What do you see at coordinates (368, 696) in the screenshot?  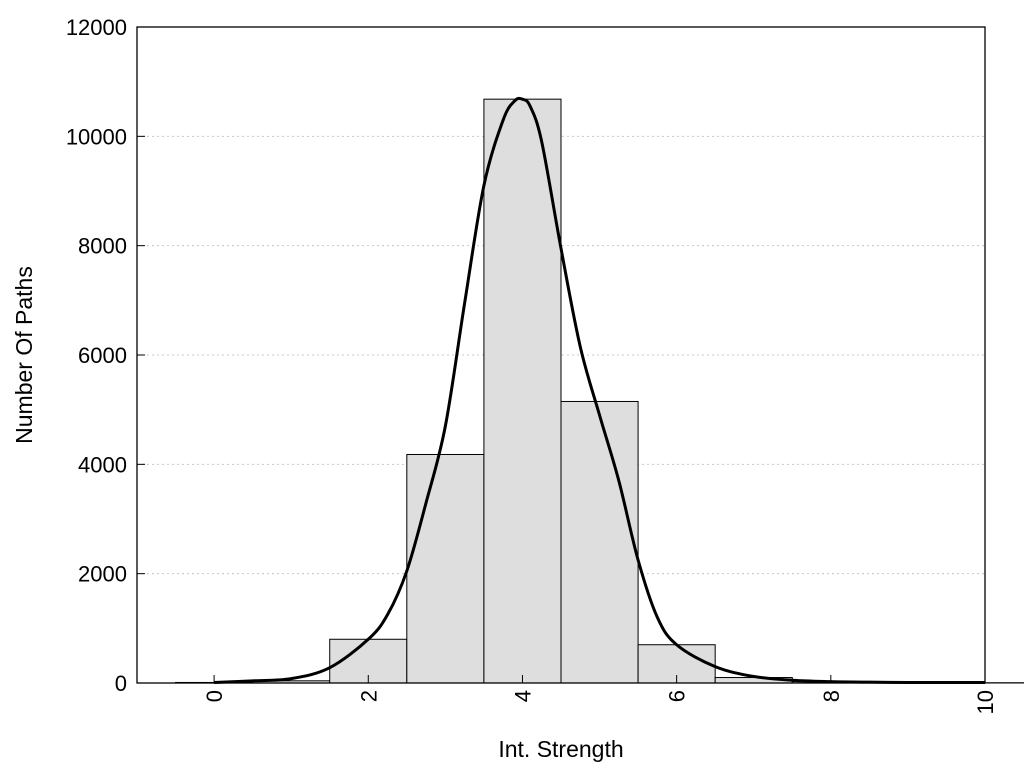 I see `x-tick-label: 2` at bounding box center [368, 696].